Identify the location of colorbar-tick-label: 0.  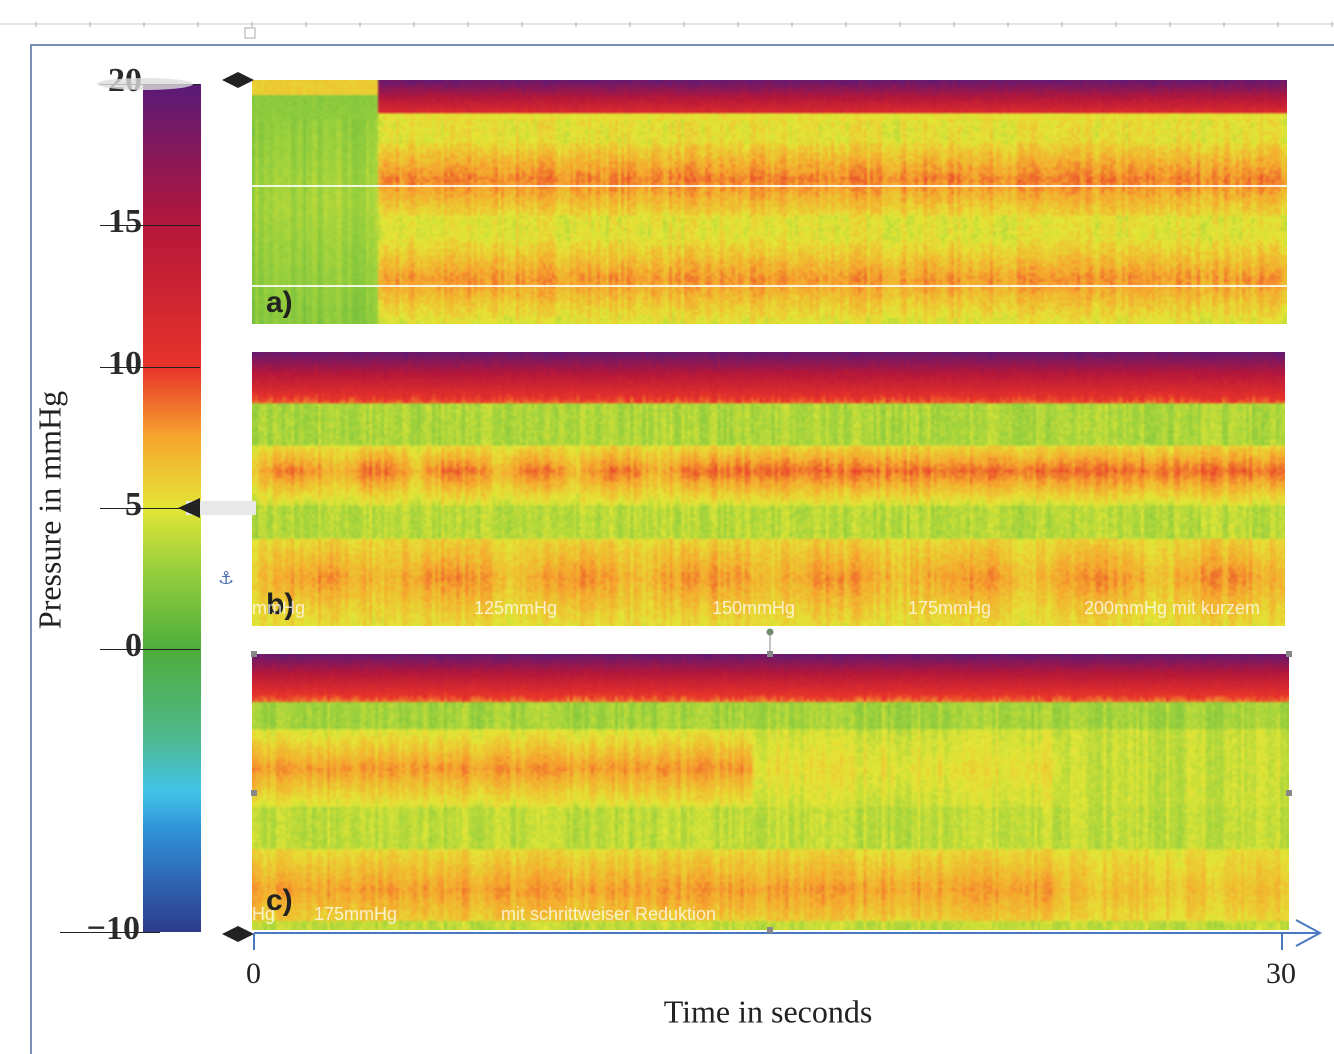
(133, 646).